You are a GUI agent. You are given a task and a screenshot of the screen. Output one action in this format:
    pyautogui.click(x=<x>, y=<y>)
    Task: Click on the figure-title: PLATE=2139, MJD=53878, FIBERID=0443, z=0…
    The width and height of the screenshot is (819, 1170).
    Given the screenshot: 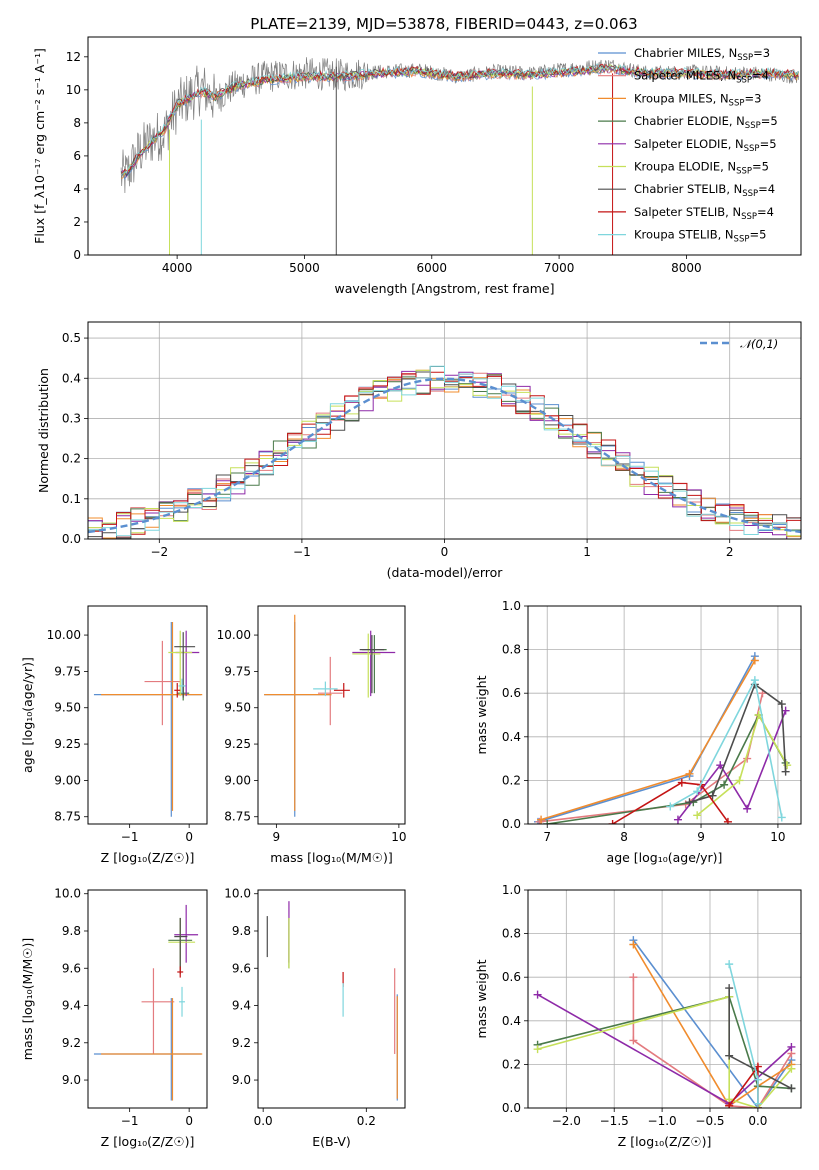 What is the action you would take?
    pyautogui.click(x=443, y=24)
    